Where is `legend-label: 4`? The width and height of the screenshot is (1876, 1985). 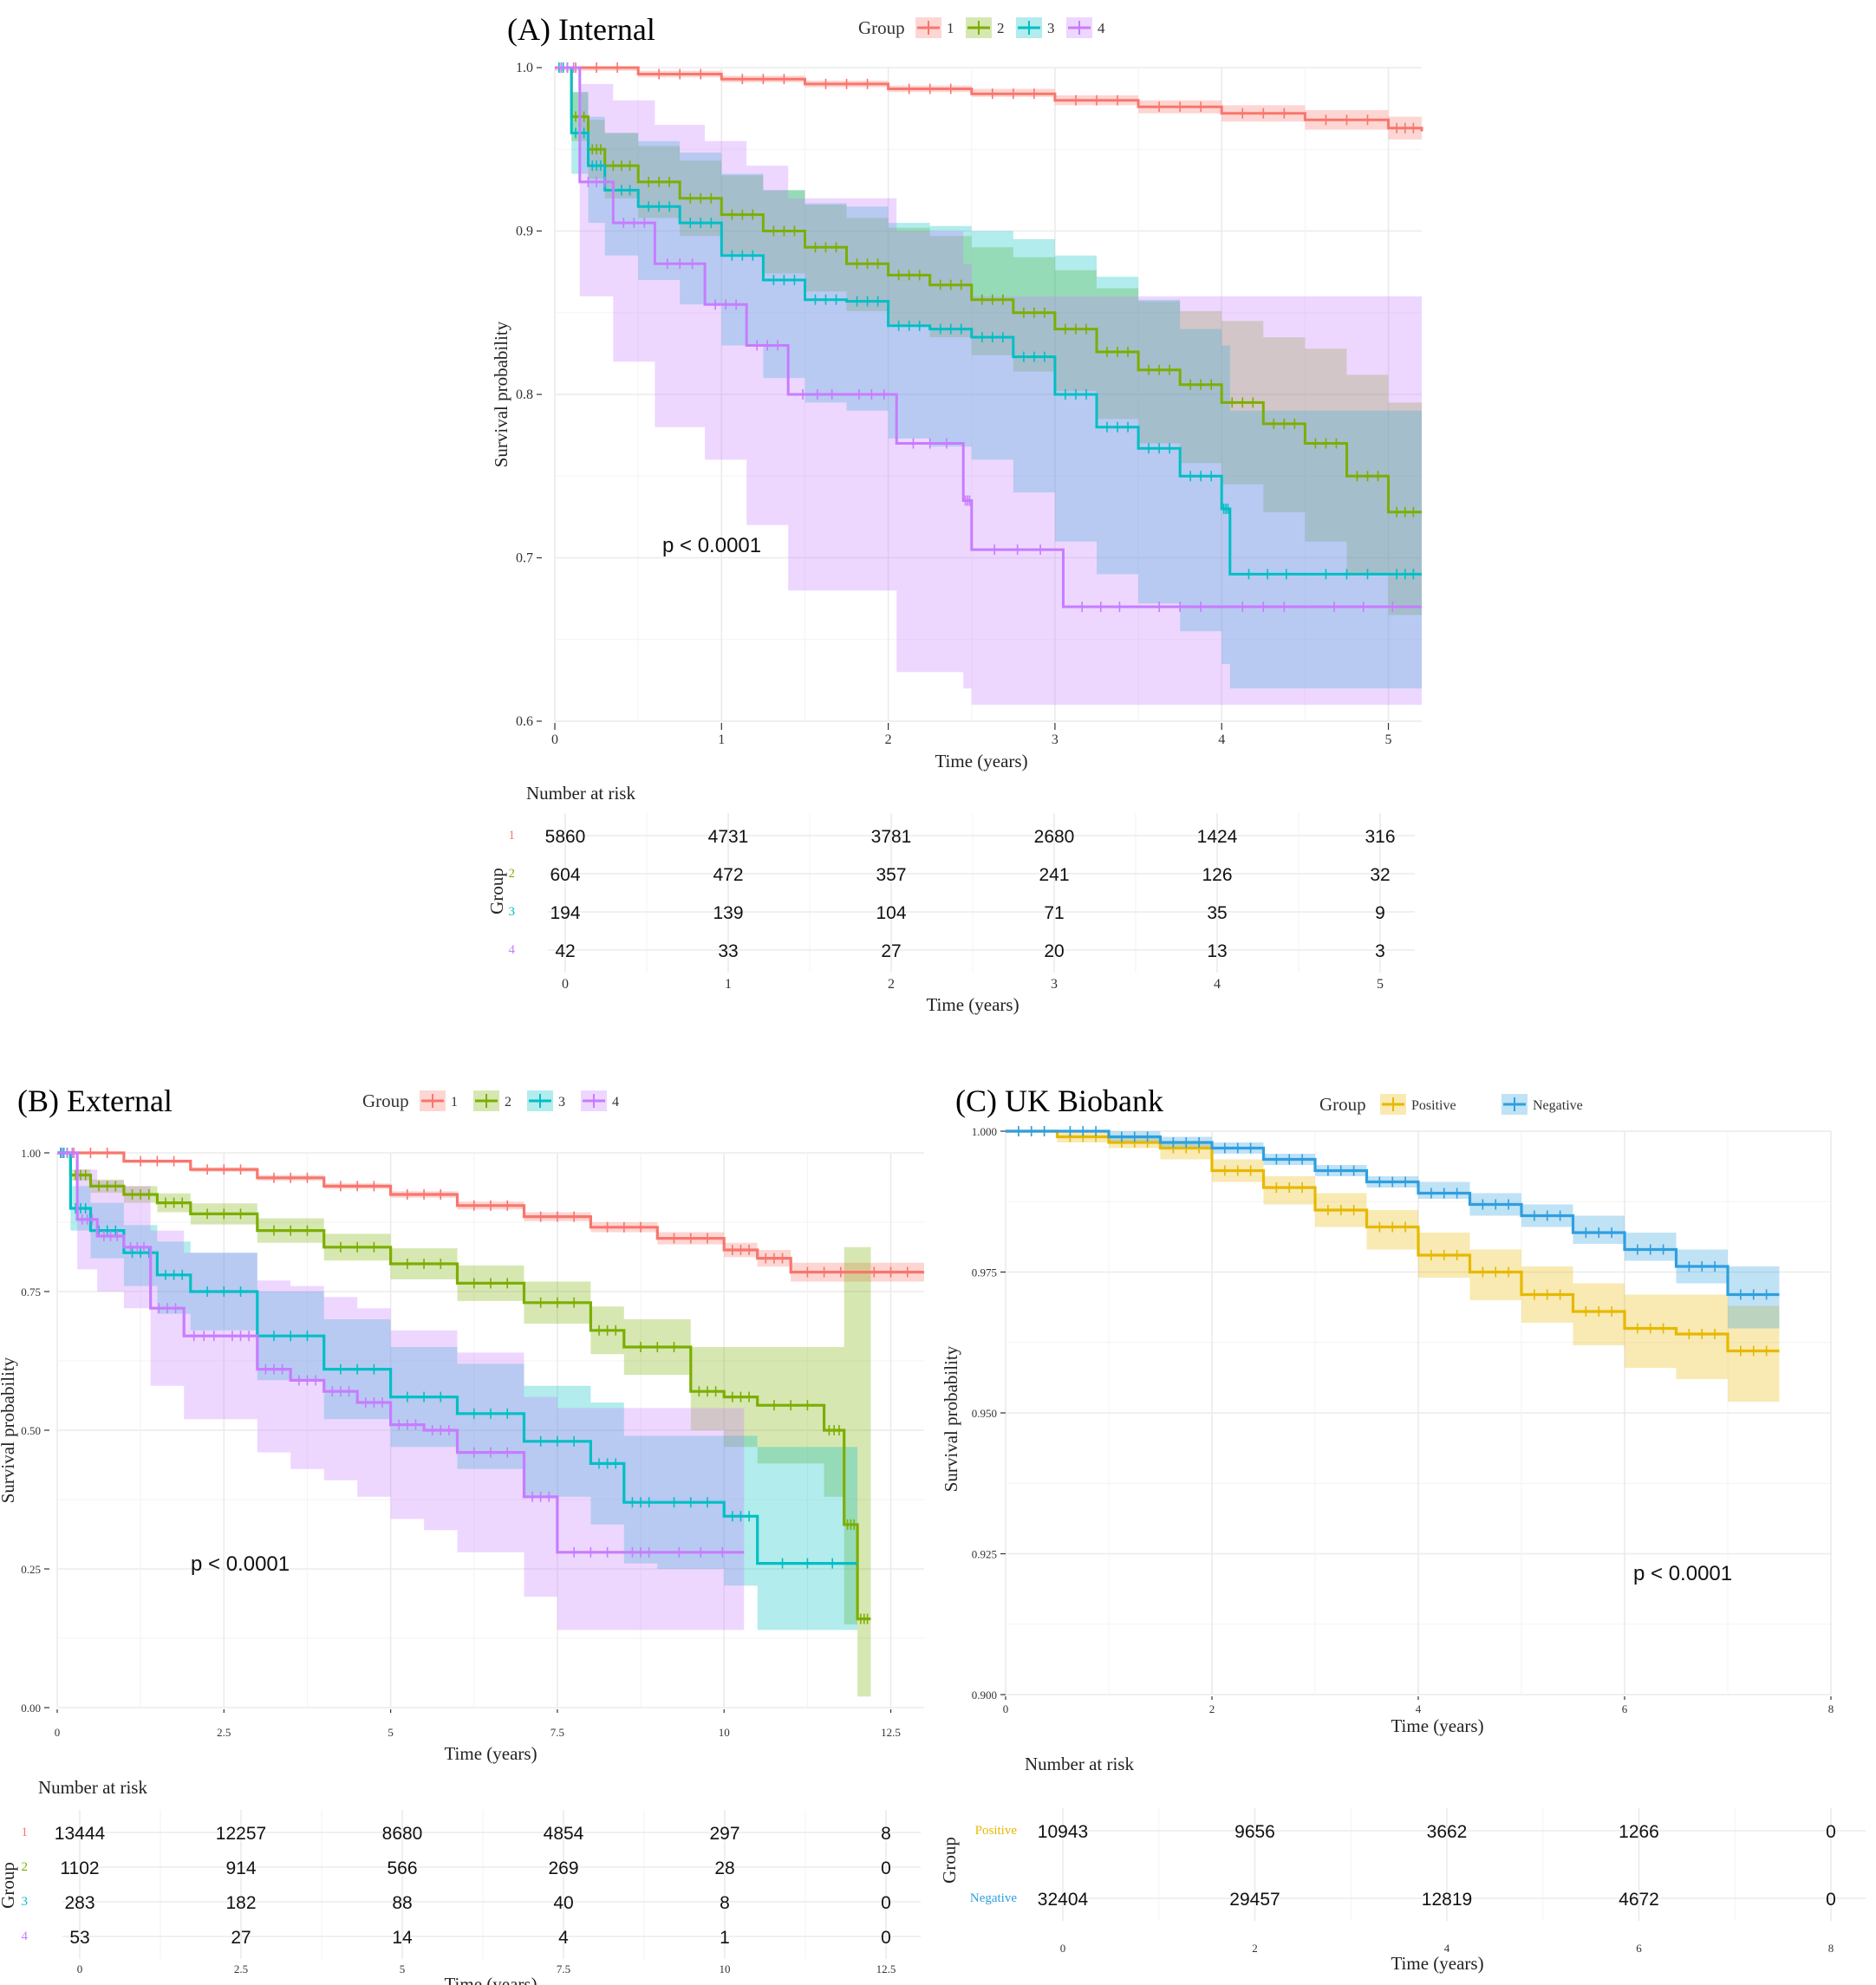
legend-label: 4 is located at coordinates (1101, 28).